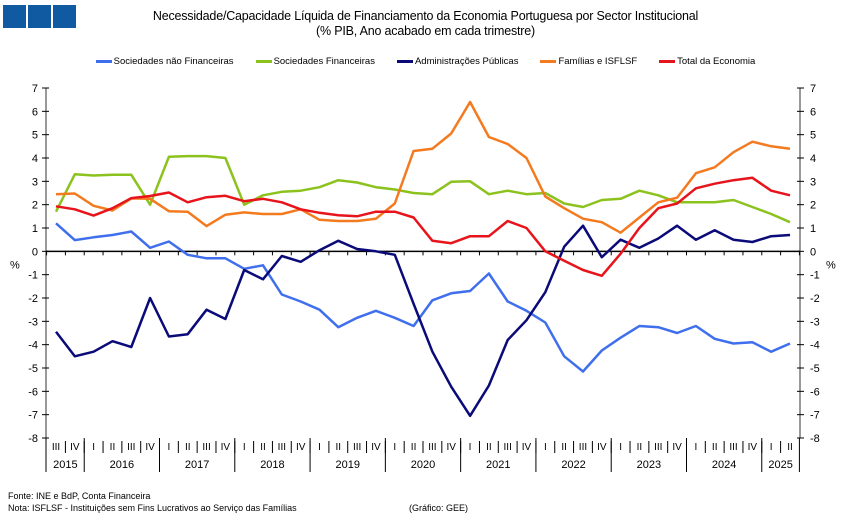 This screenshot has width=851, height=521. Describe the element at coordinates (498, 465) in the screenshot. I see `x-year-label: 2021` at that location.